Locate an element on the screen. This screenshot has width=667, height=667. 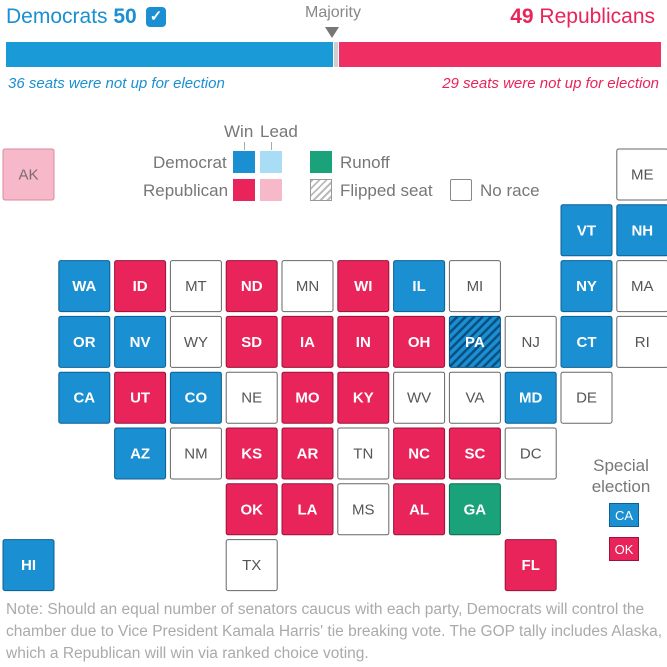
state-label: CA is located at coordinates (84, 398).